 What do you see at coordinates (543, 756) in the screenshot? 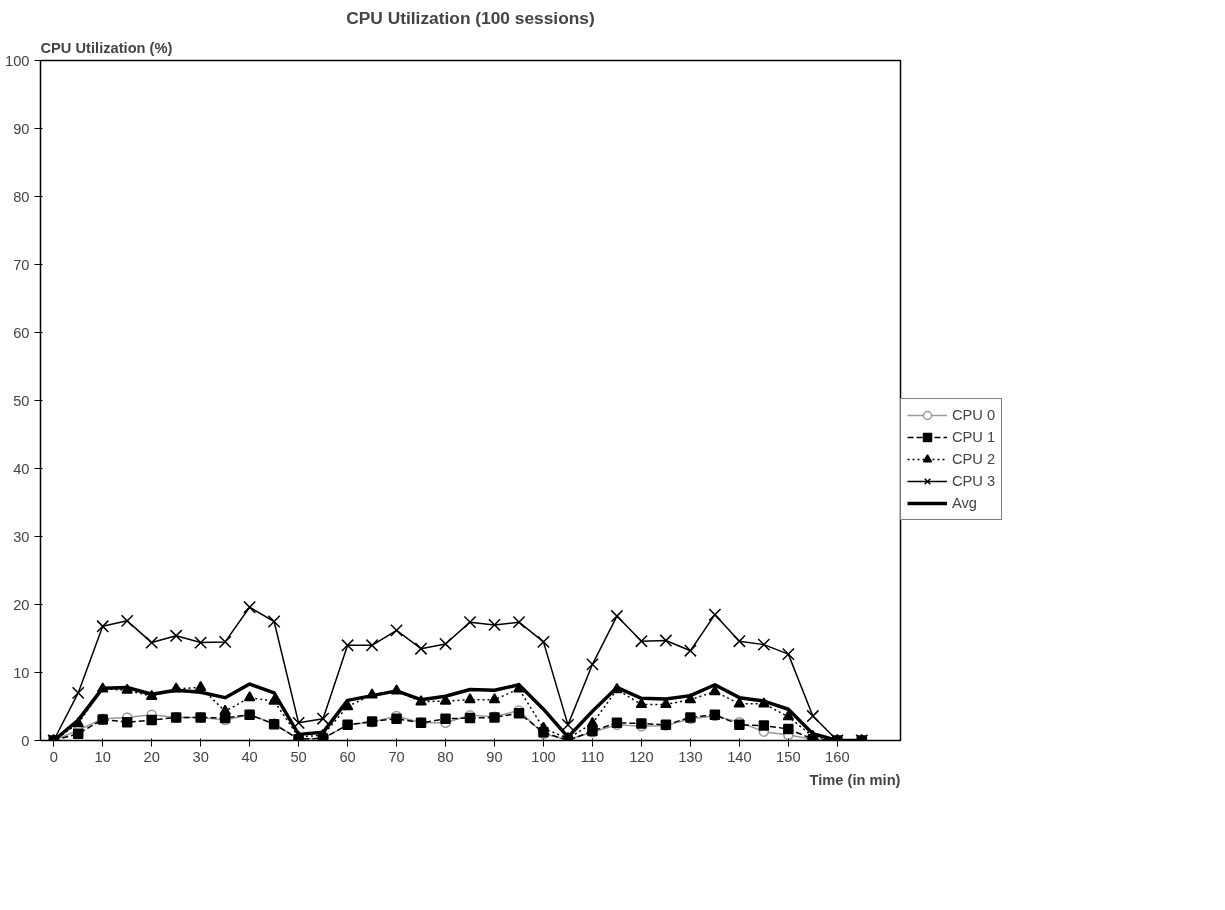
I see `x-tick-label: 100` at bounding box center [543, 756].